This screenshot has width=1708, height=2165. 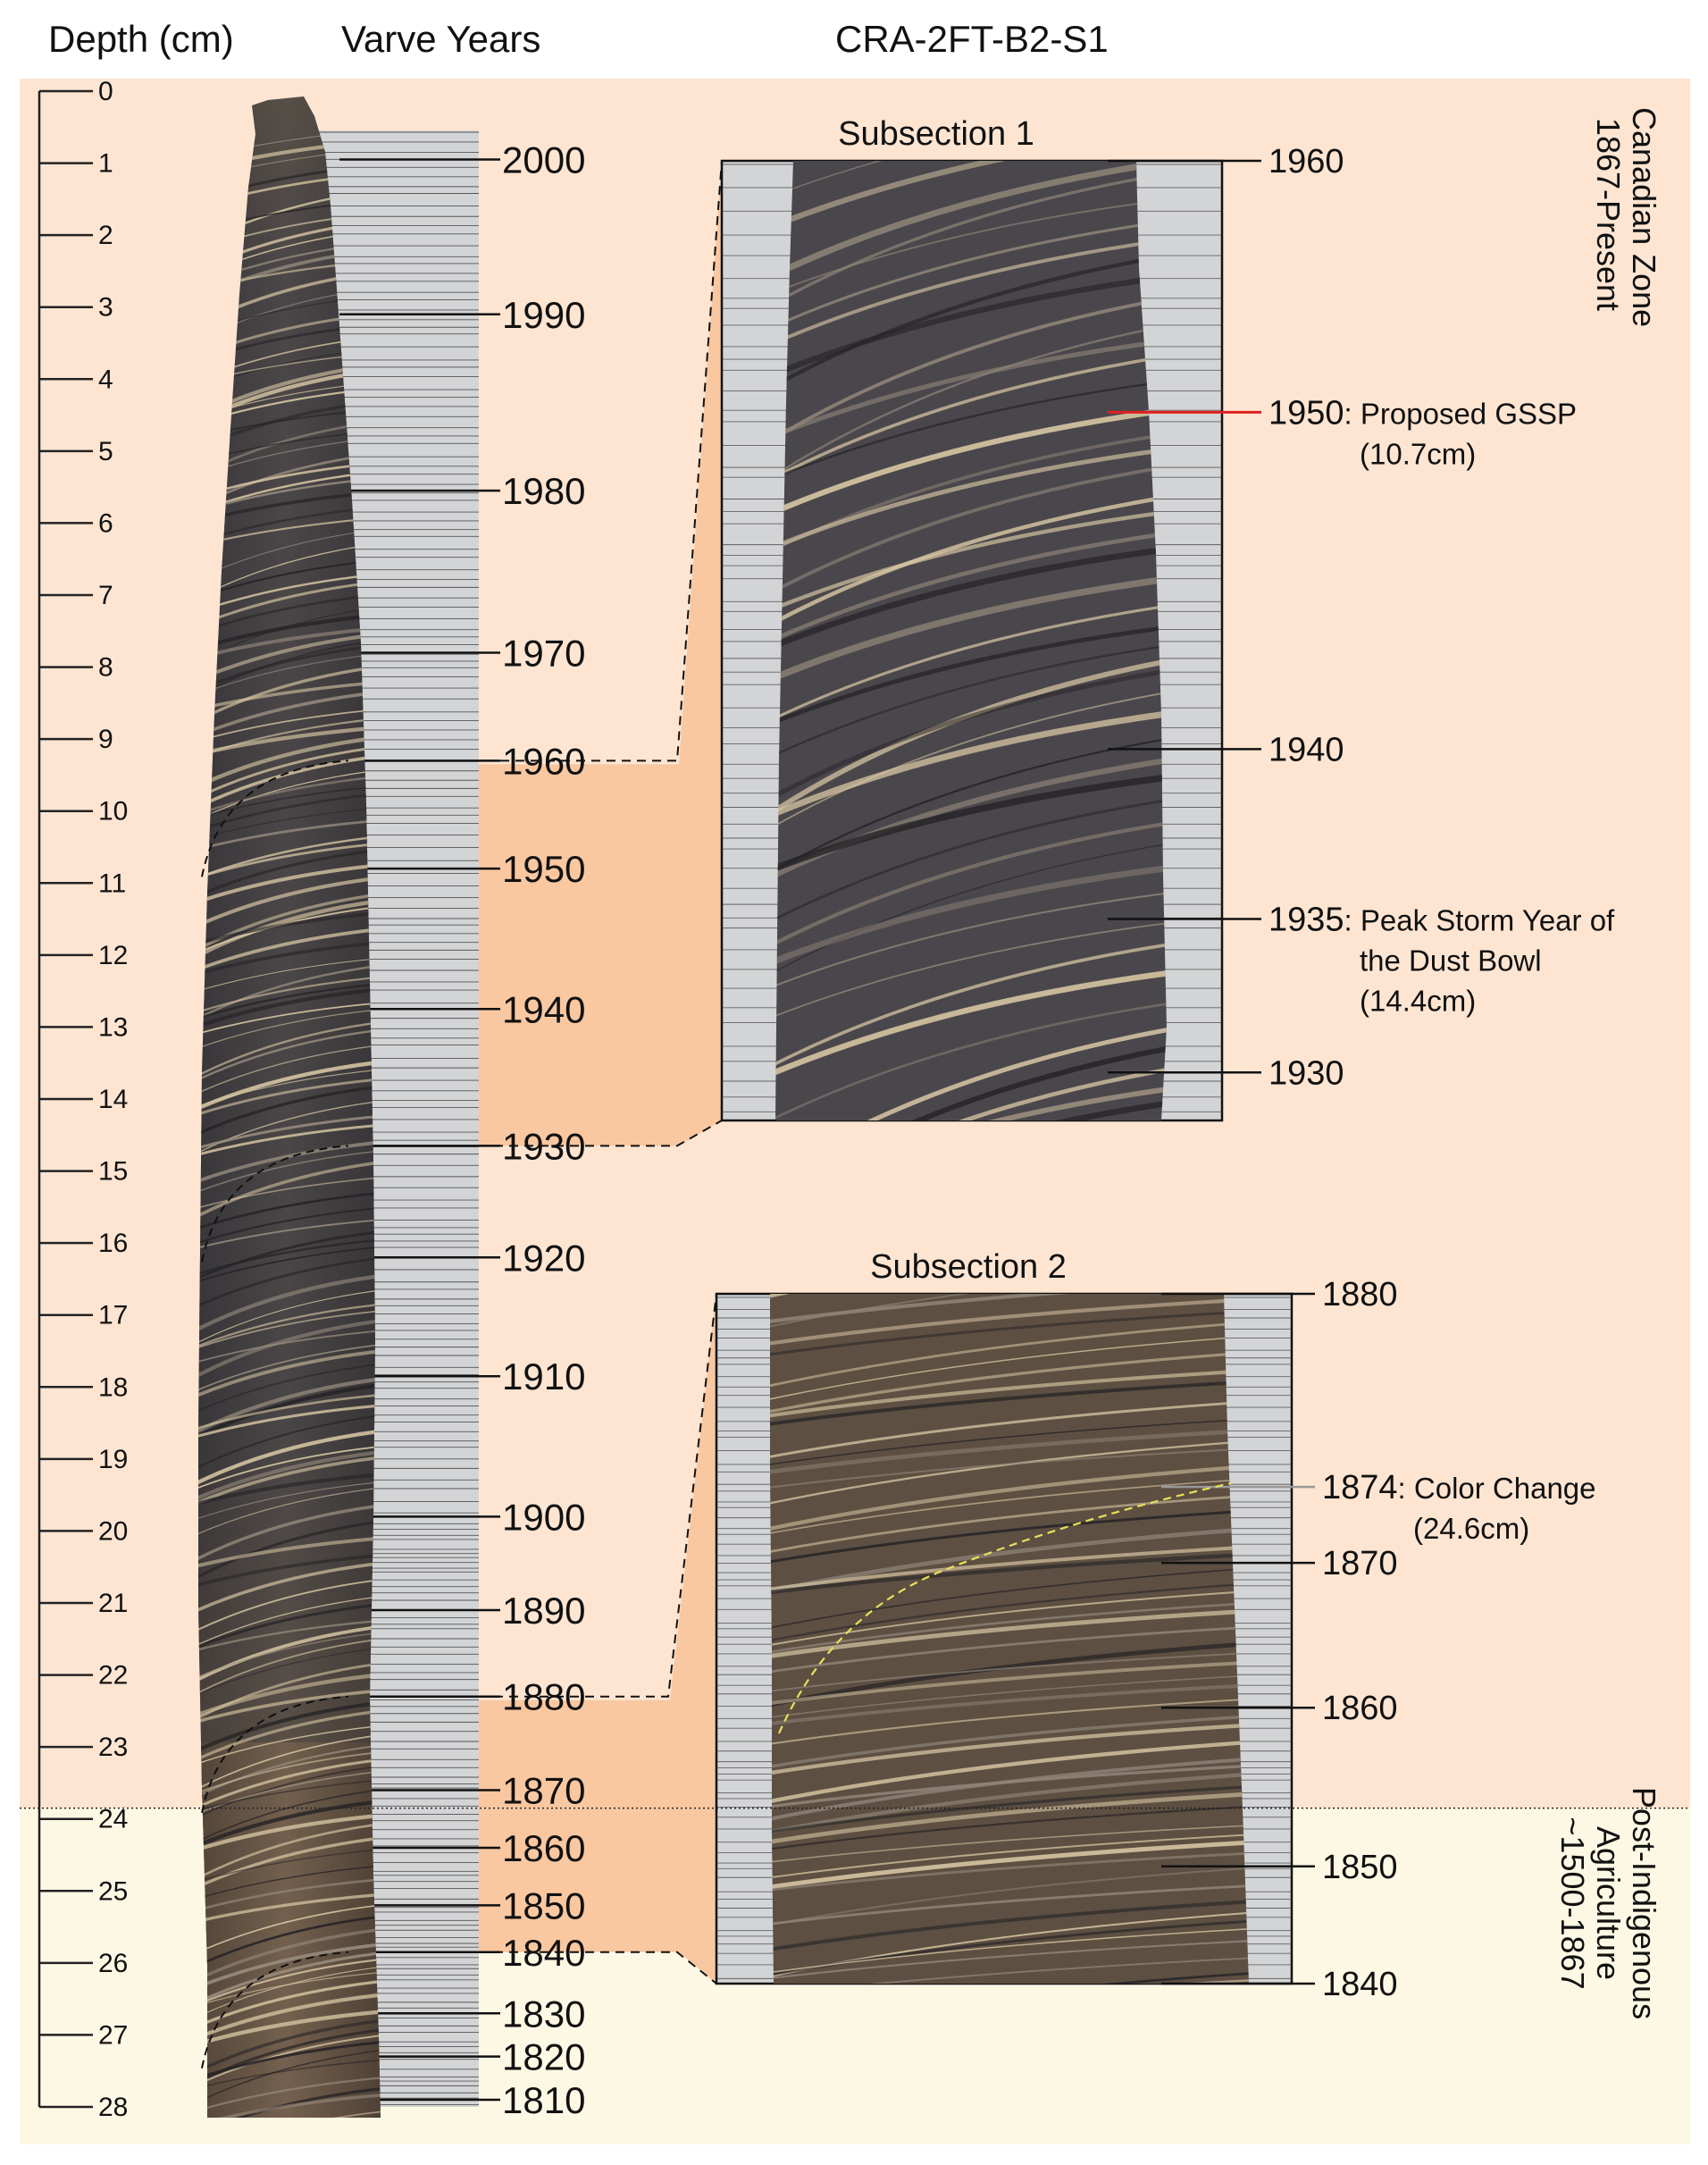 I want to click on varve-year-label: 1910, so click(x=543, y=1376).